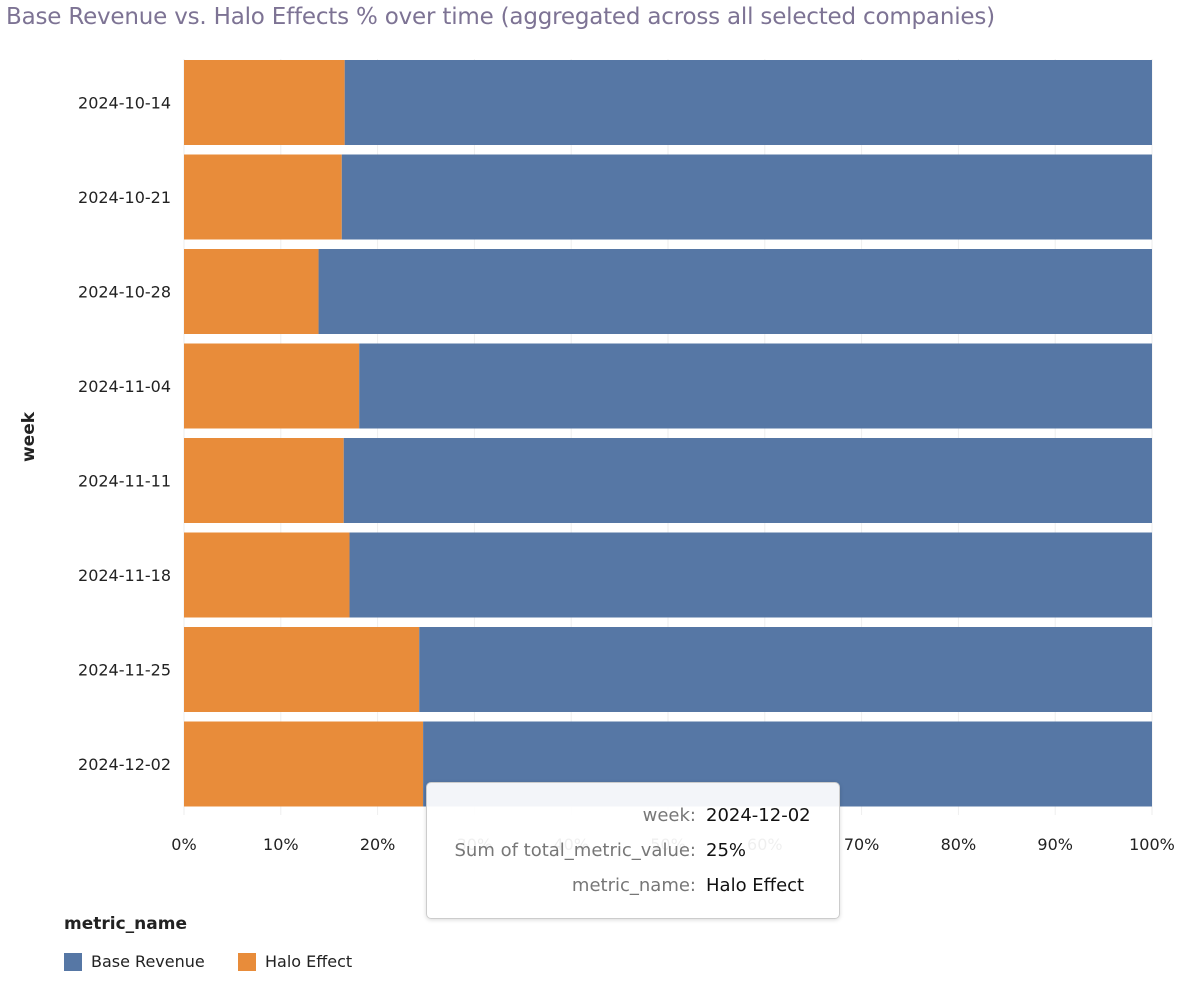  I want to click on legend-label: Base Revenue, so click(148, 961).